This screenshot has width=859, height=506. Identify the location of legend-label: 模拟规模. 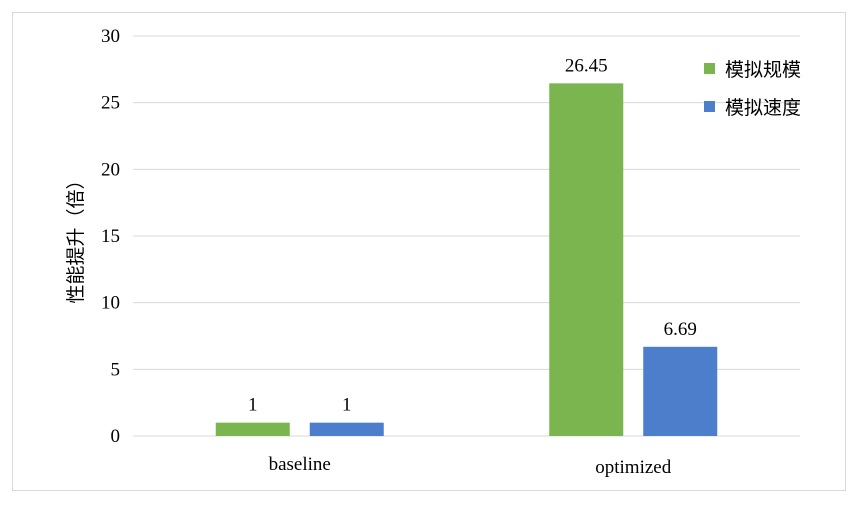
(763, 70).